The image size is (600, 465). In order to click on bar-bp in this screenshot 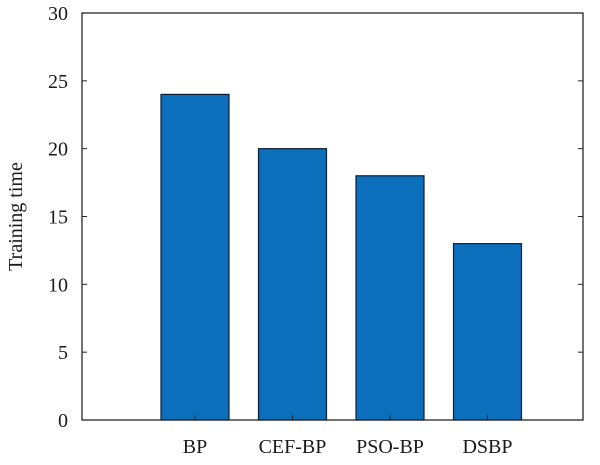, I will do `click(195, 257)`.